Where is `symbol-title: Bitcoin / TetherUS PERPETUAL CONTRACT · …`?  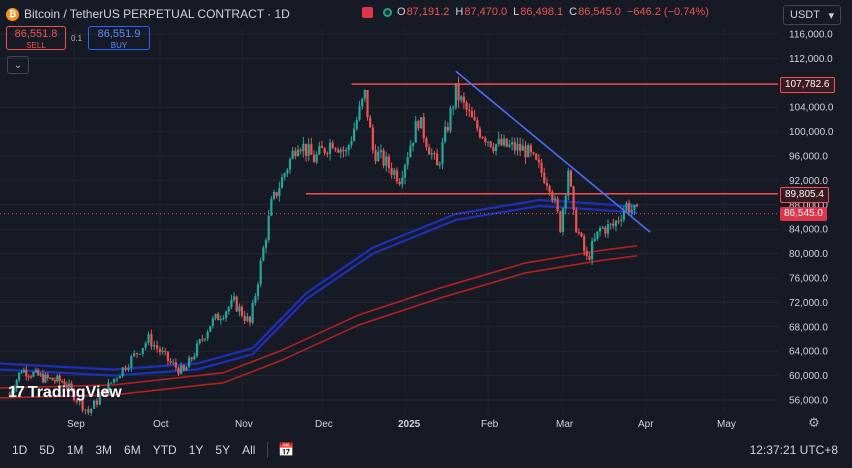
symbol-title: Bitcoin / TetherUS PERPETUAL CONTRACT · … is located at coordinates (157, 14).